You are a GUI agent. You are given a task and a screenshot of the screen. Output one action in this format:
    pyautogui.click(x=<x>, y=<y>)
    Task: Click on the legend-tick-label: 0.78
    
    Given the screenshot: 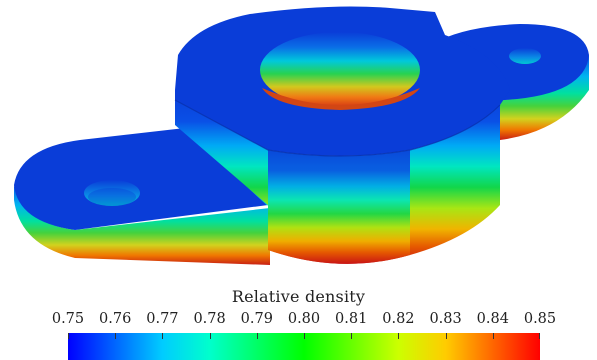 What is the action you would take?
    pyautogui.click(x=209, y=319)
    